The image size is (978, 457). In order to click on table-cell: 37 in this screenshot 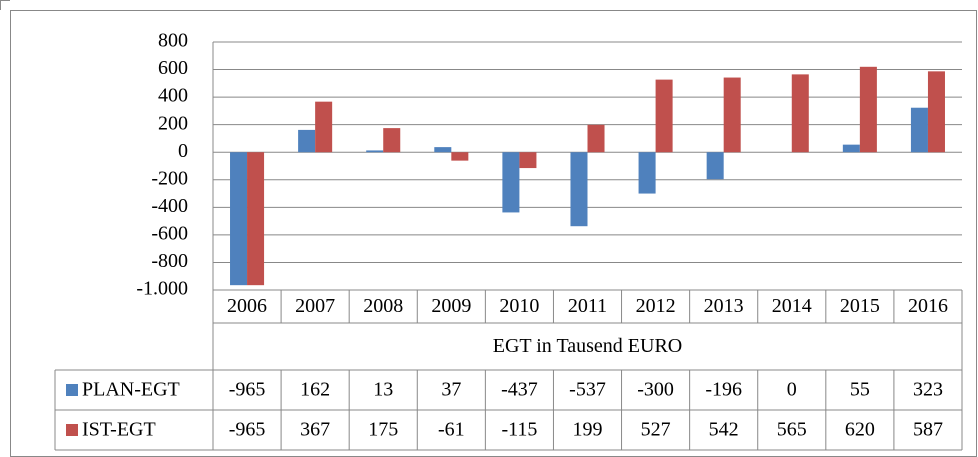, I will do `click(451, 390)`.